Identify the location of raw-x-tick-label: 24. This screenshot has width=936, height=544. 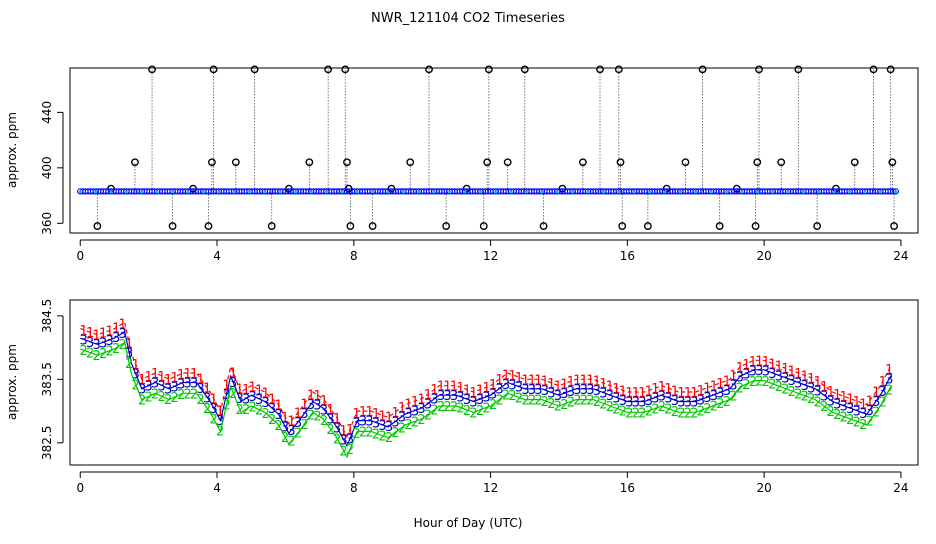
(900, 256).